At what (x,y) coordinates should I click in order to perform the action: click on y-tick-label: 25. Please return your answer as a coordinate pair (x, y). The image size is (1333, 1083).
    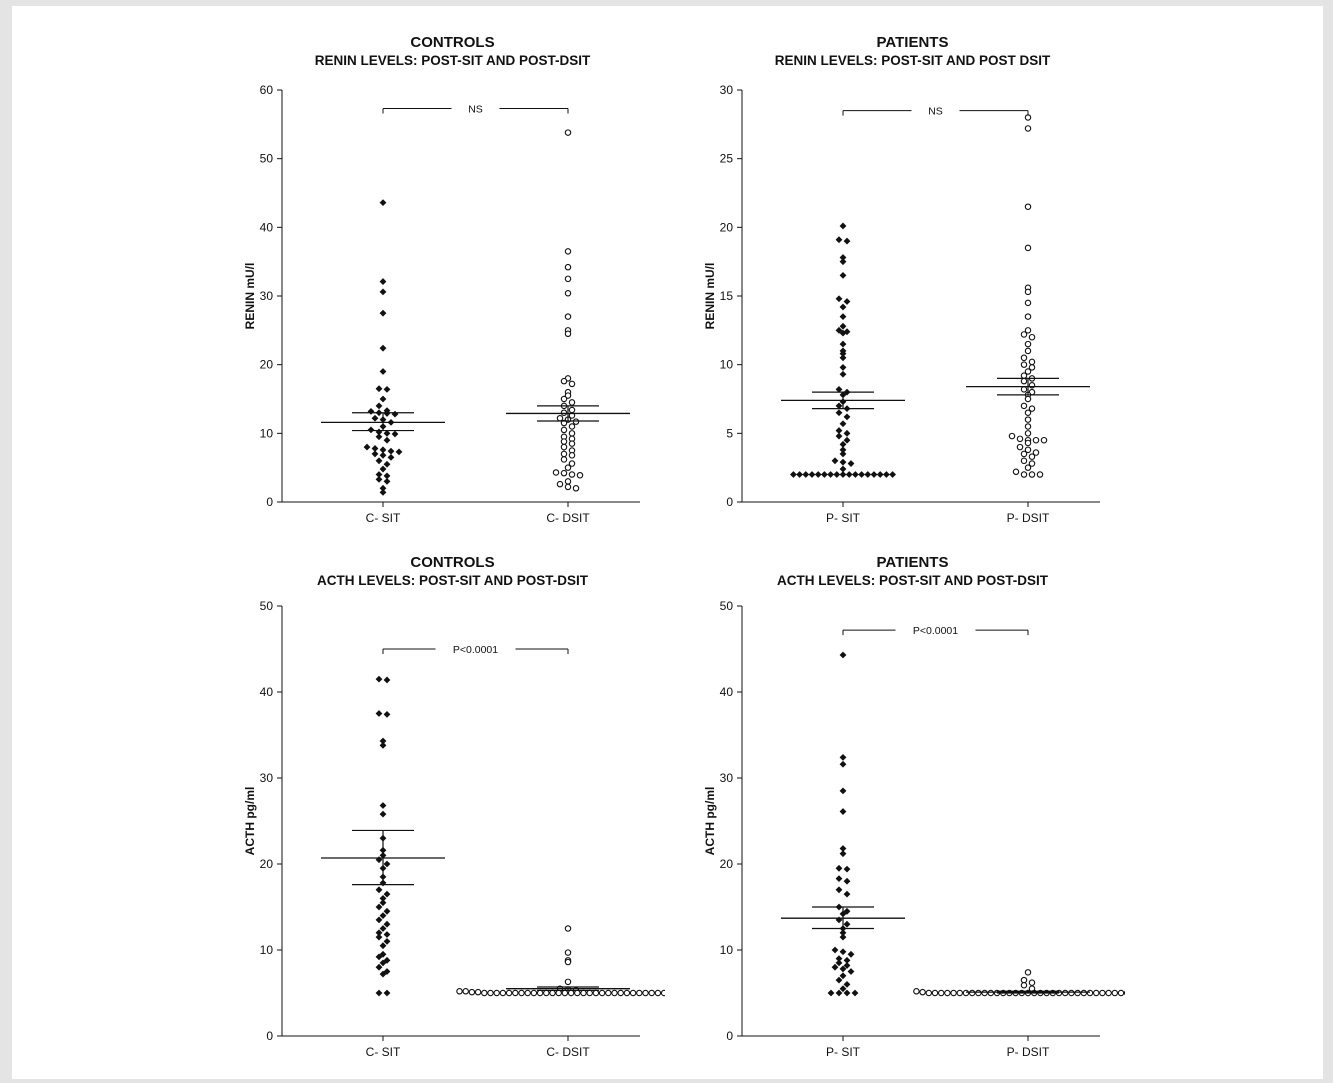
    Looking at the image, I should click on (727, 159).